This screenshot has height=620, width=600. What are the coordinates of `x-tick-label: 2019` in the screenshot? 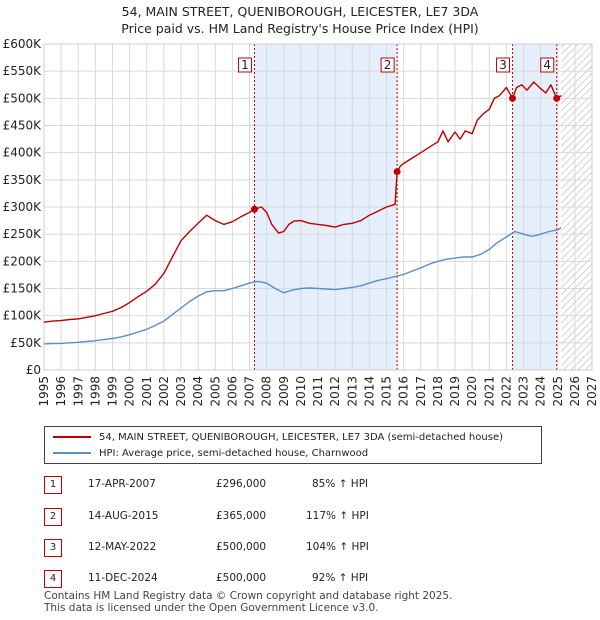 It's located at (455, 391).